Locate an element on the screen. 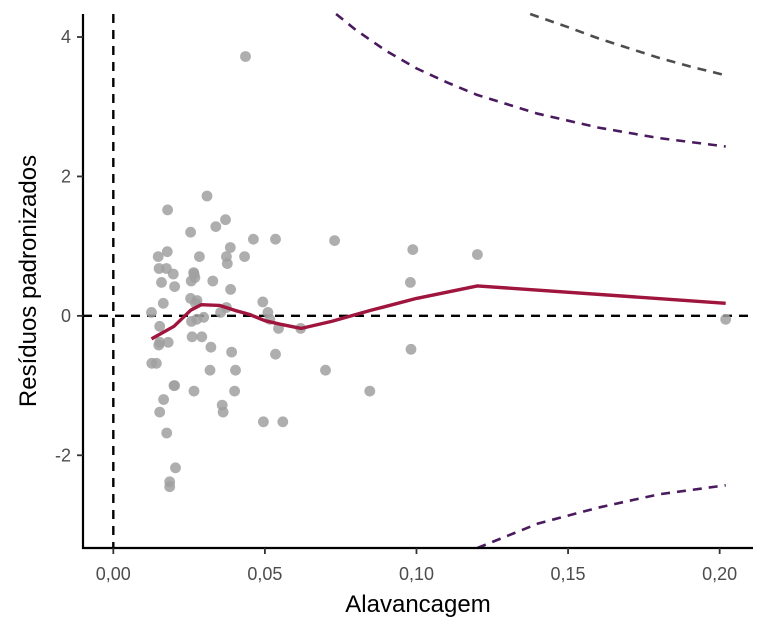  smooth-line-group is located at coordinates (438, 312).